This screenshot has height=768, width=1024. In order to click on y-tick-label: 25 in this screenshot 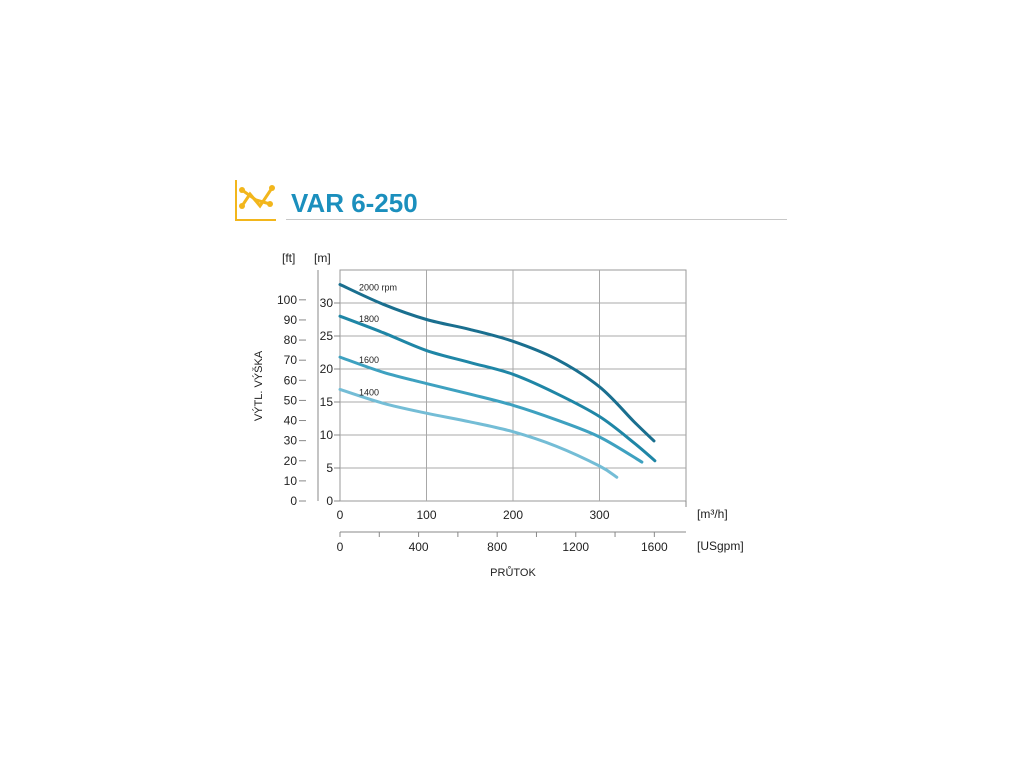, I will do `click(327, 336)`.